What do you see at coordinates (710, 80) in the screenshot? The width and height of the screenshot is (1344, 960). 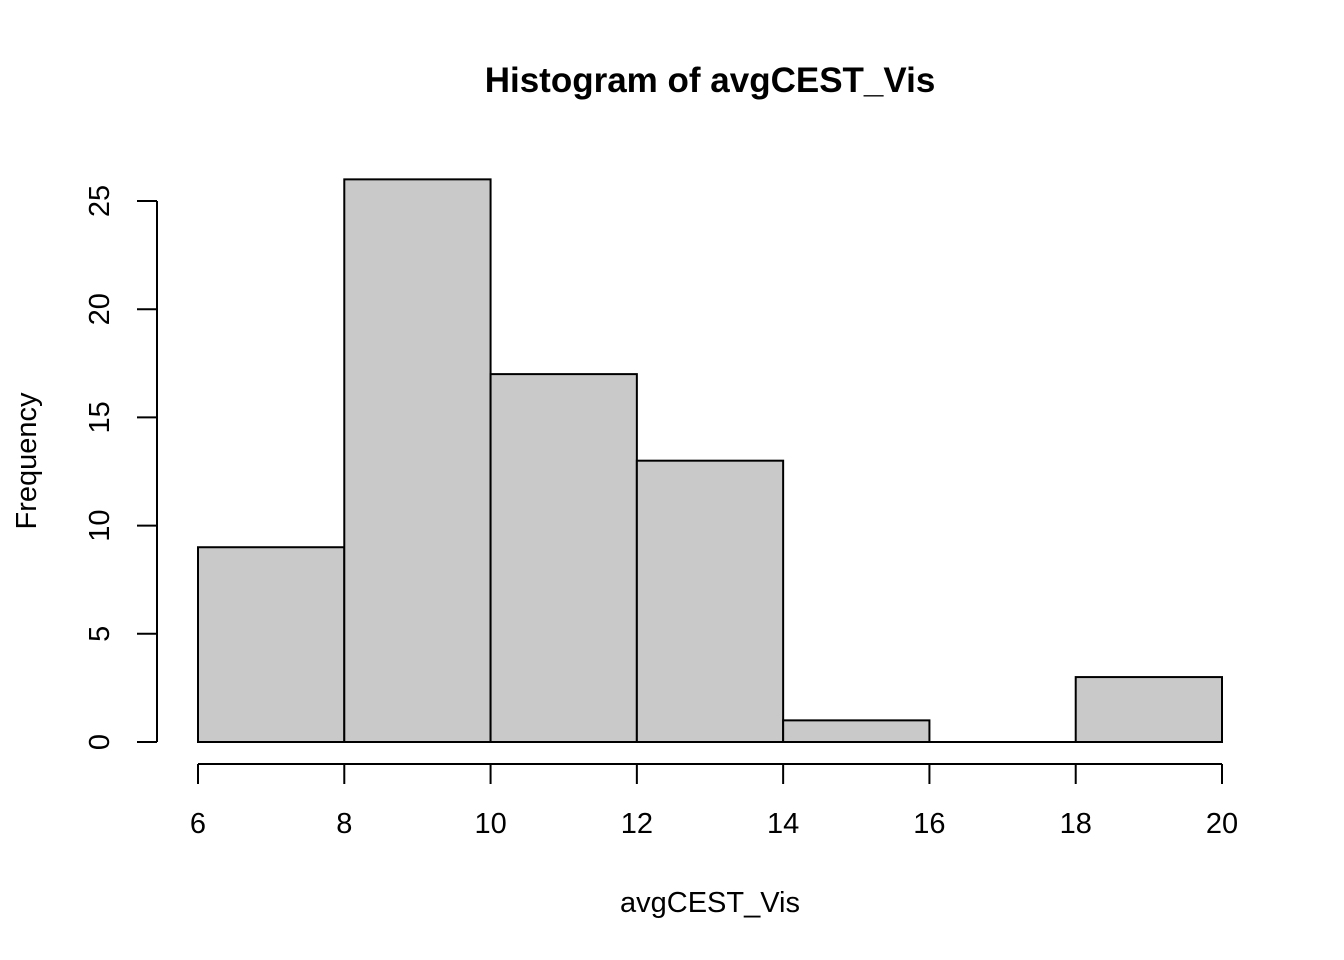 I see `chart-title: Histogram of avgCEST_Vis` at bounding box center [710, 80].